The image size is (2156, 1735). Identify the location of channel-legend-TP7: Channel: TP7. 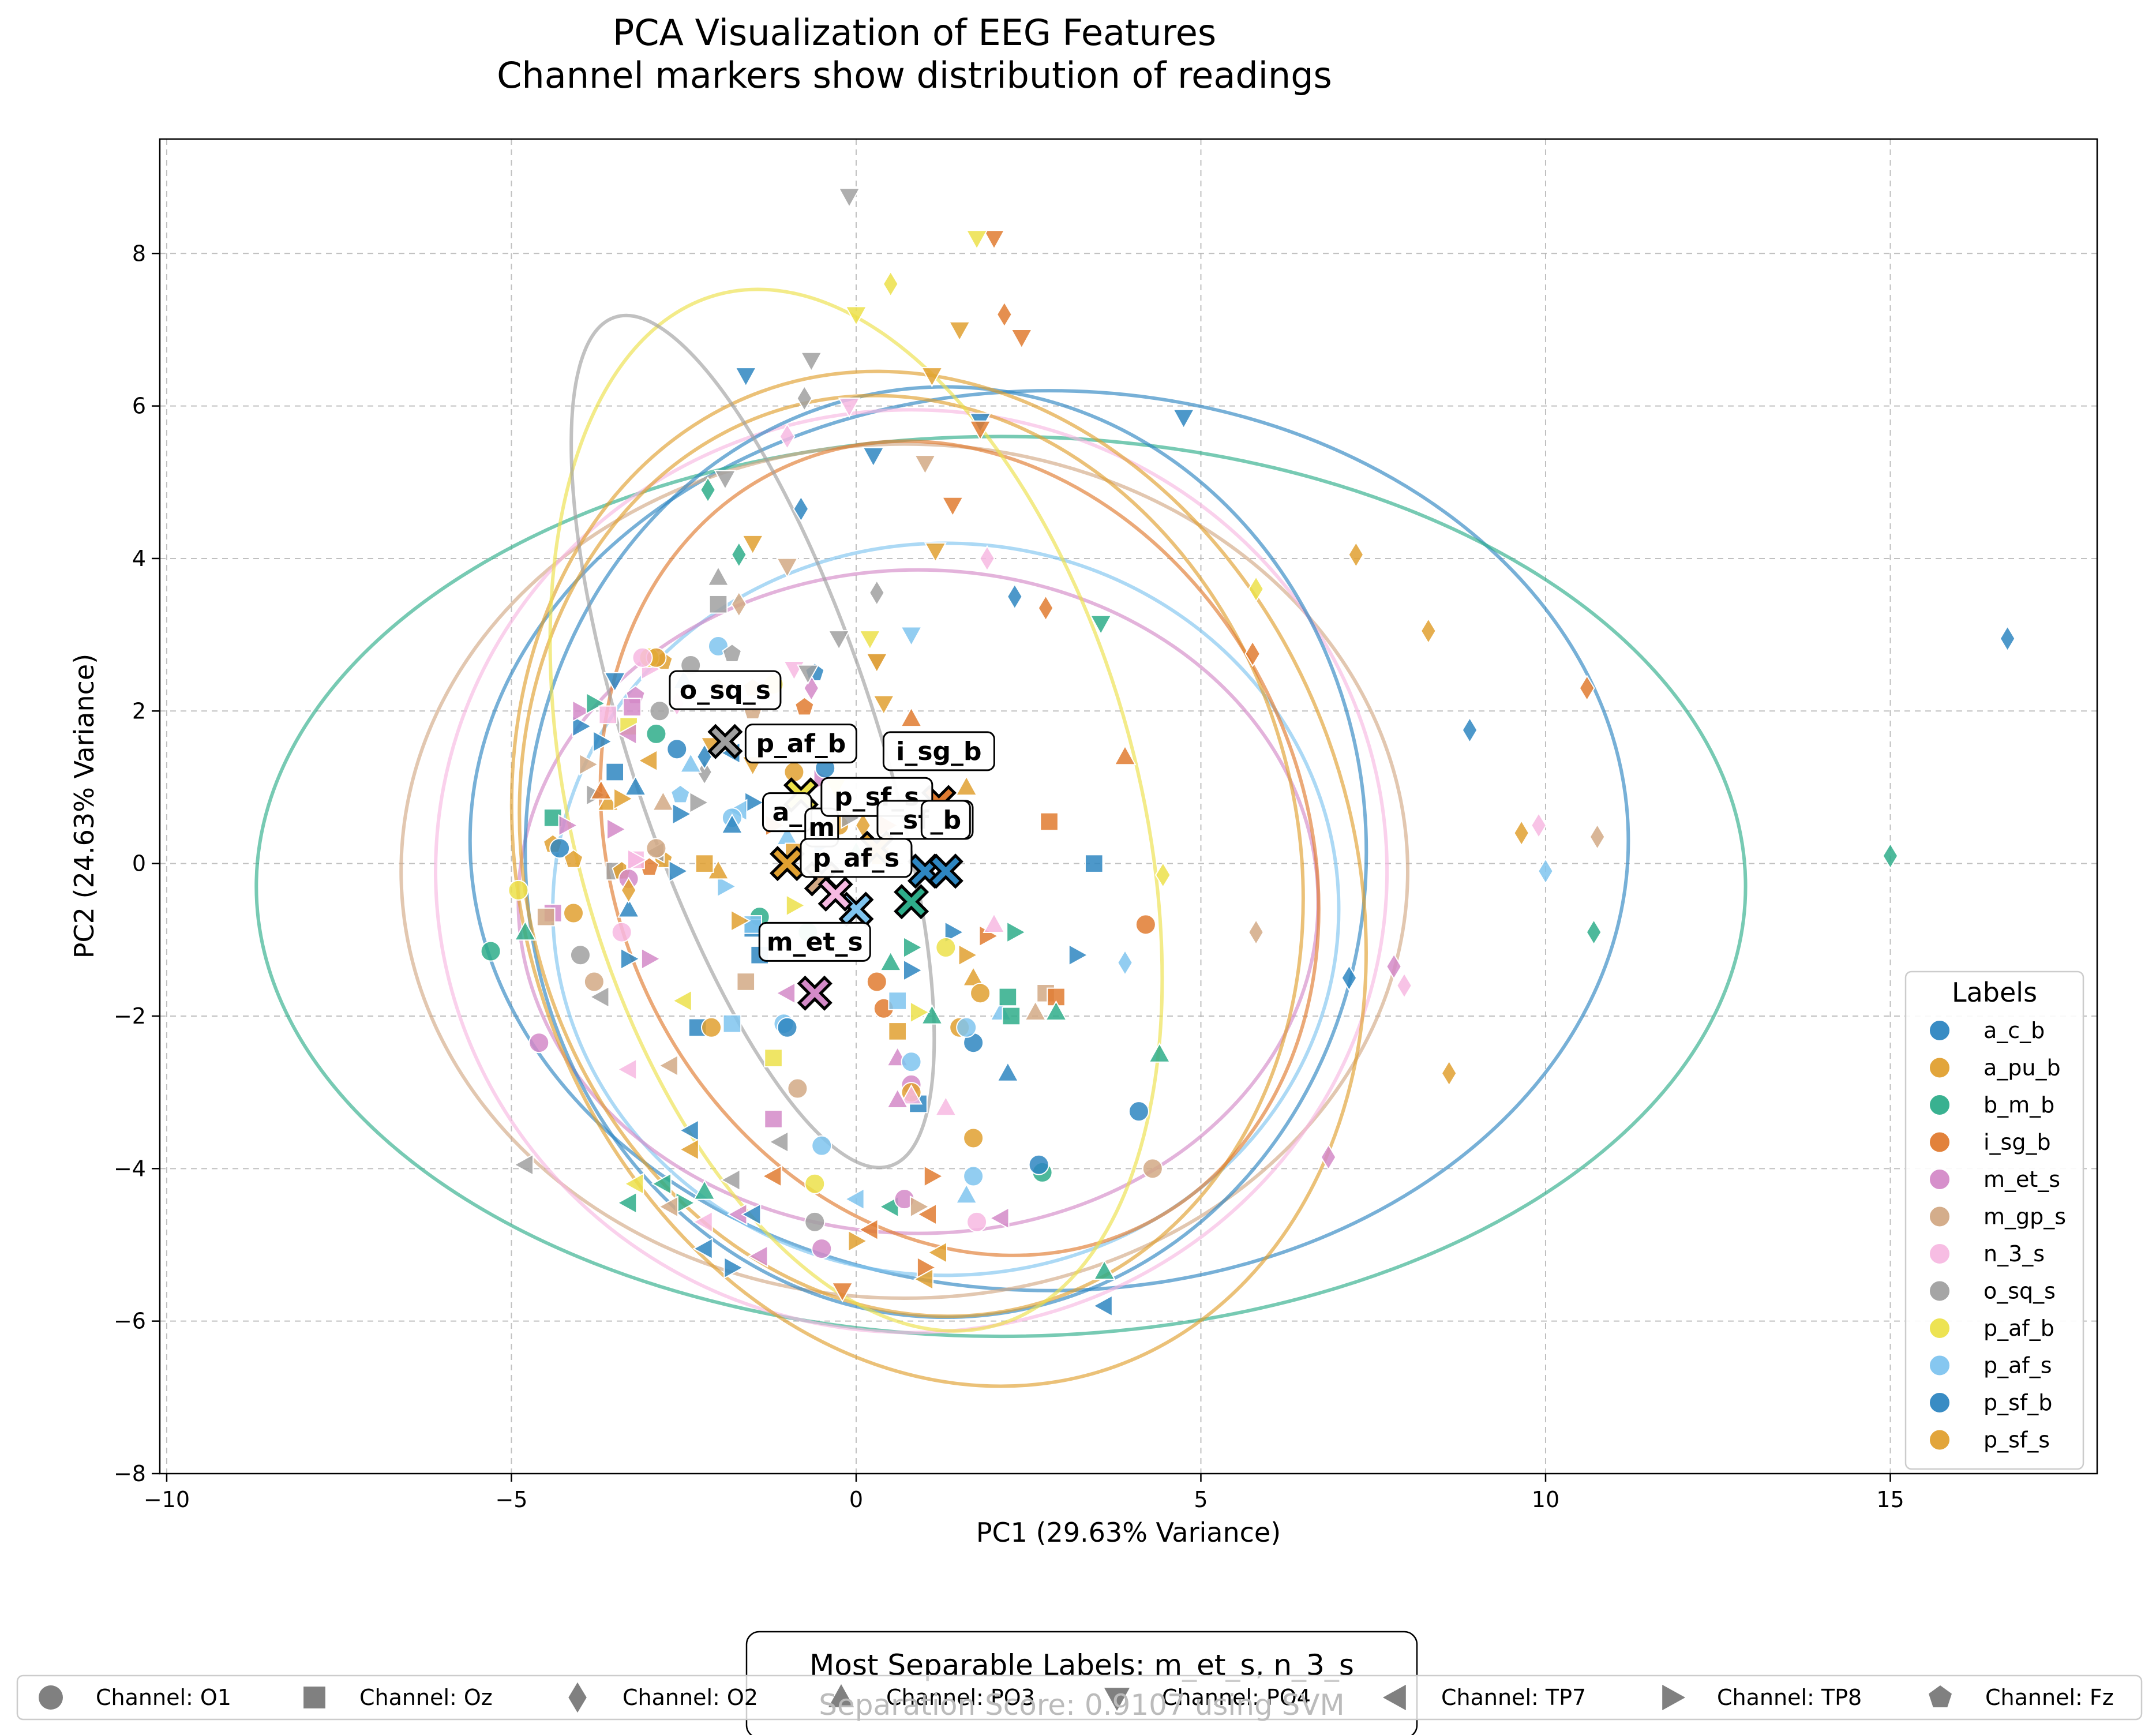
(1484, 1697).